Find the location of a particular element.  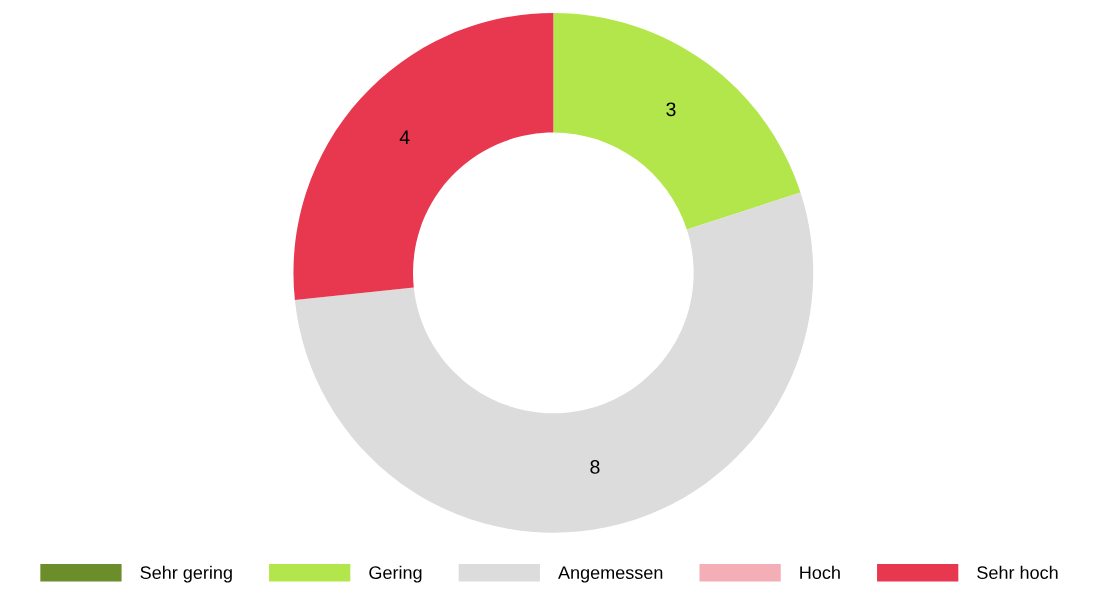

data-label: 3 is located at coordinates (671, 109).